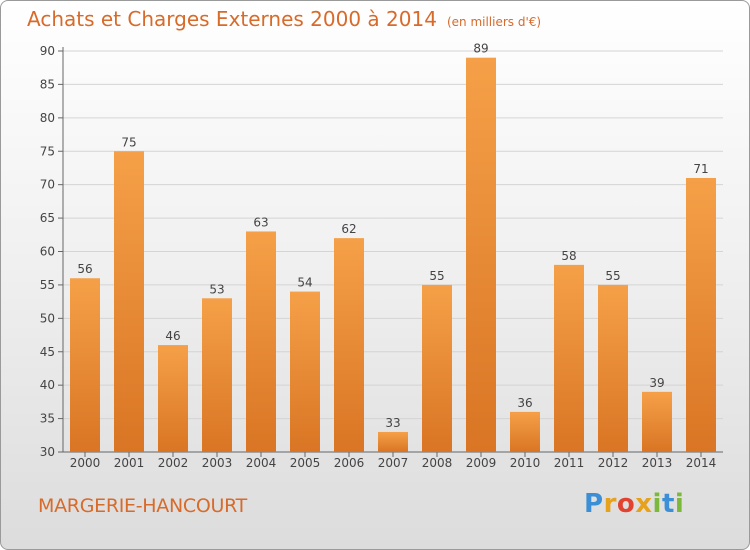 This screenshot has height=550, width=750. I want to click on bar-2004, so click(261, 341).